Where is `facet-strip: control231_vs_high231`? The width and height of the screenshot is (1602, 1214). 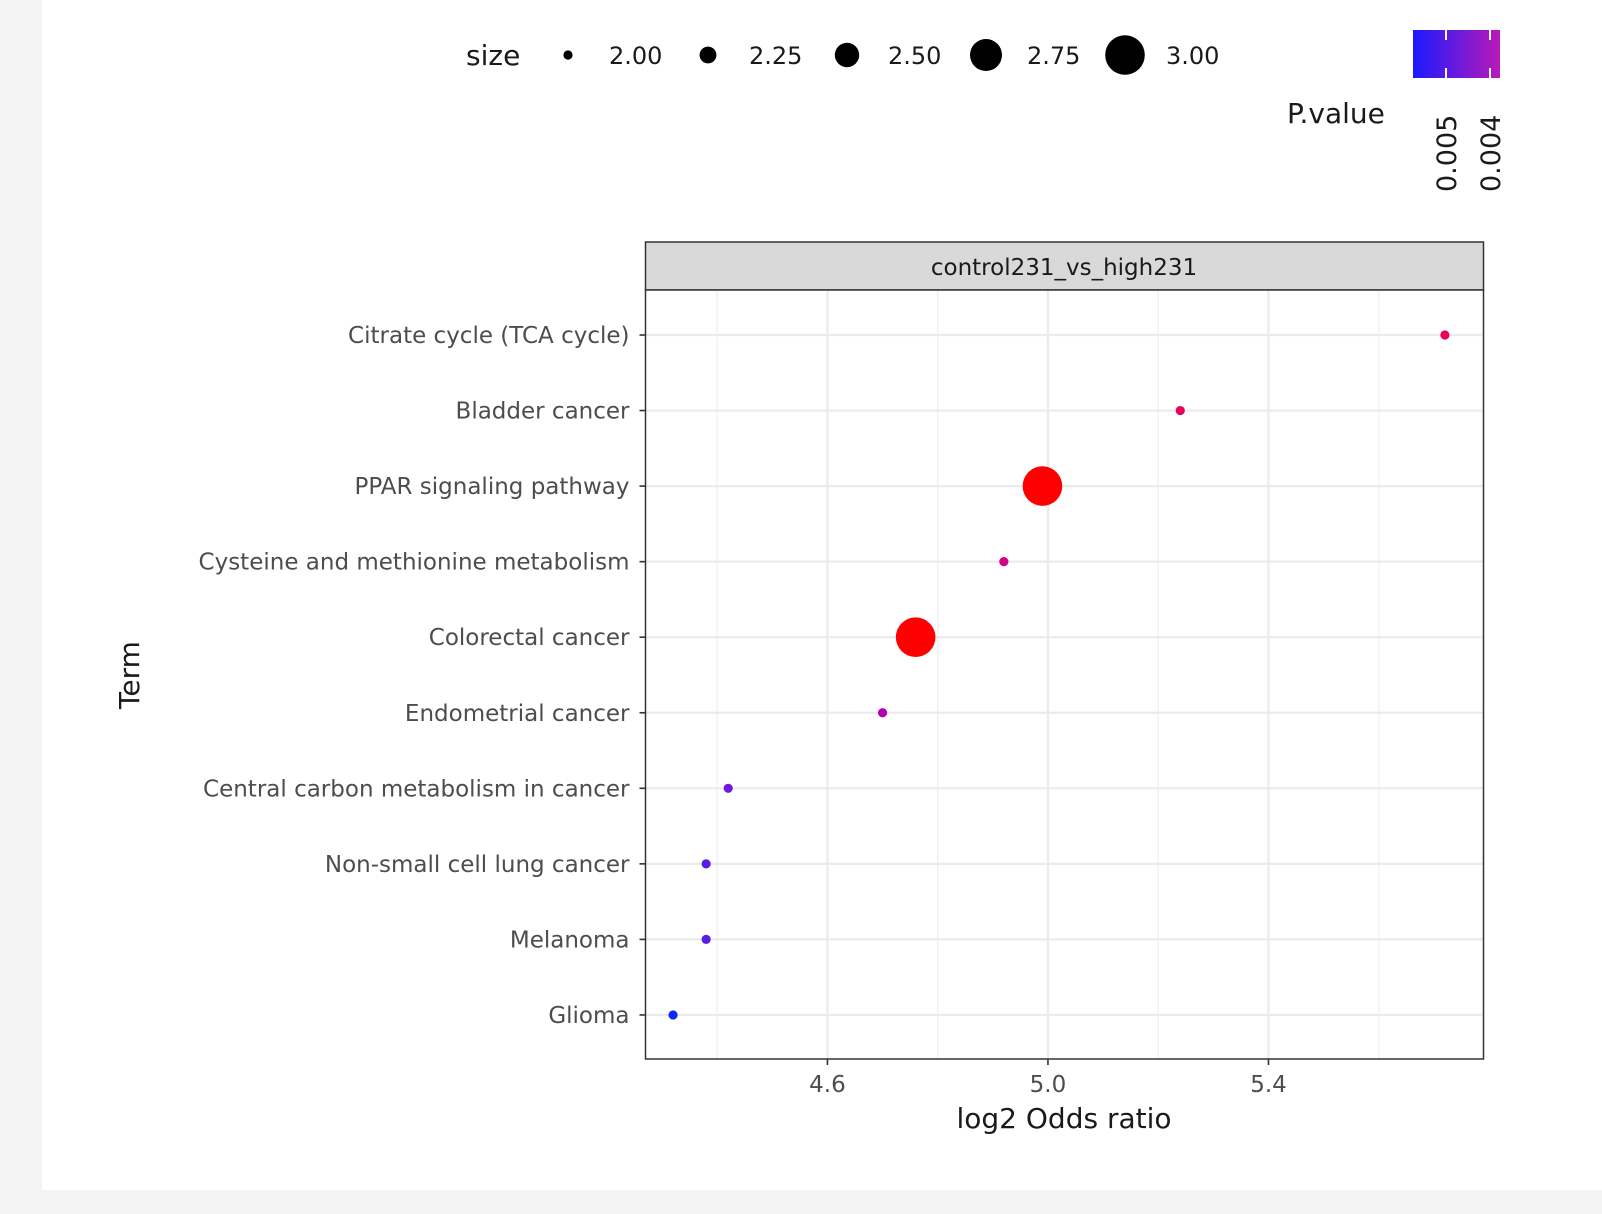
facet-strip: control231_vs_high231 is located at coordinates (1064, 266).